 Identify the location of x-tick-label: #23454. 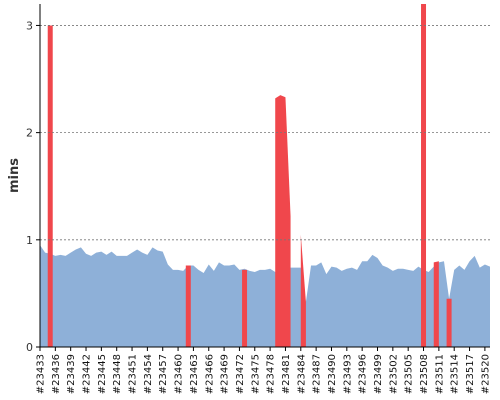
(148, 374).